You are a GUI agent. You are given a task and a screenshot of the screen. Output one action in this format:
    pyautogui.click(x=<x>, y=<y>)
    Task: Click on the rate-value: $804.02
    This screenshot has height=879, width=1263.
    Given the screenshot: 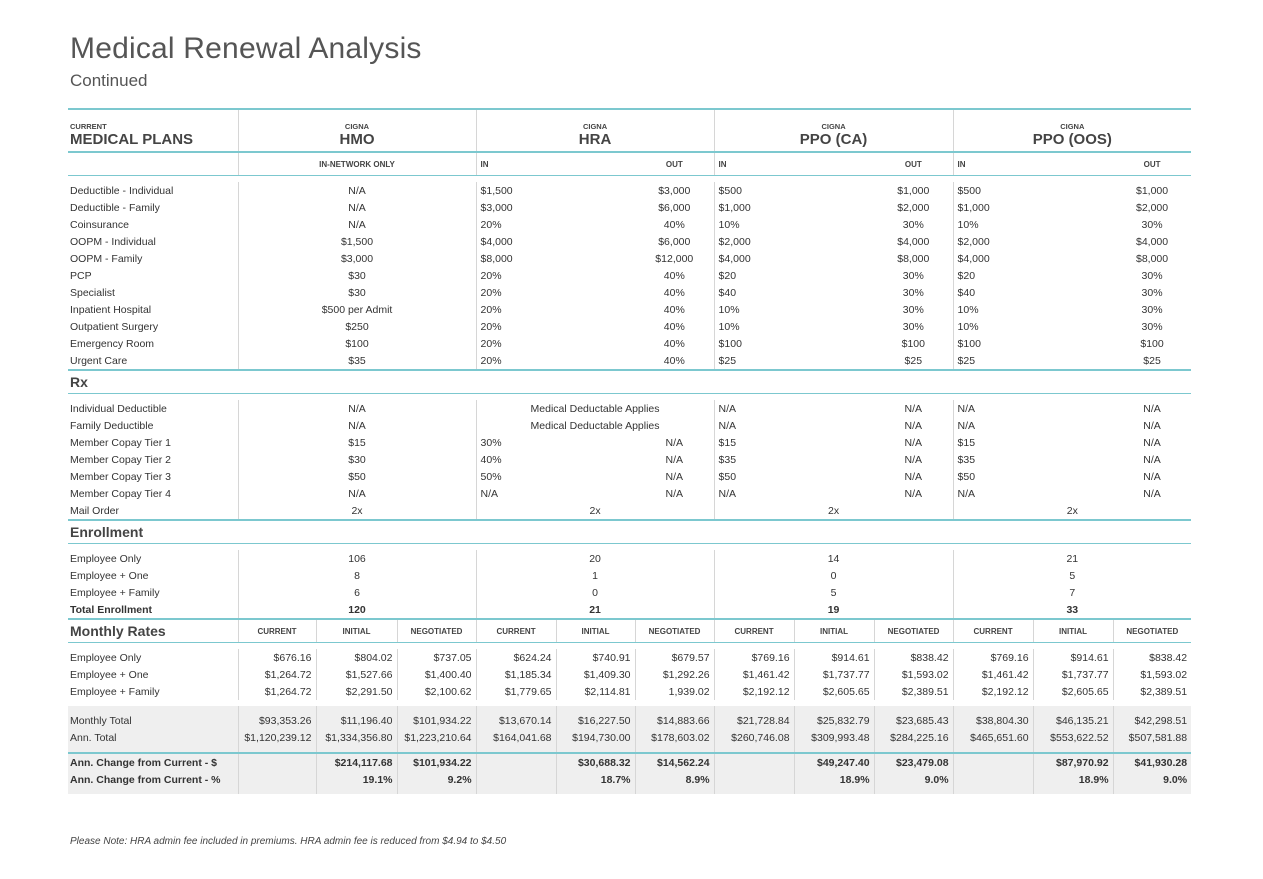 What is the action you would take?
    pyautogui.click(x=356, y=657)
    